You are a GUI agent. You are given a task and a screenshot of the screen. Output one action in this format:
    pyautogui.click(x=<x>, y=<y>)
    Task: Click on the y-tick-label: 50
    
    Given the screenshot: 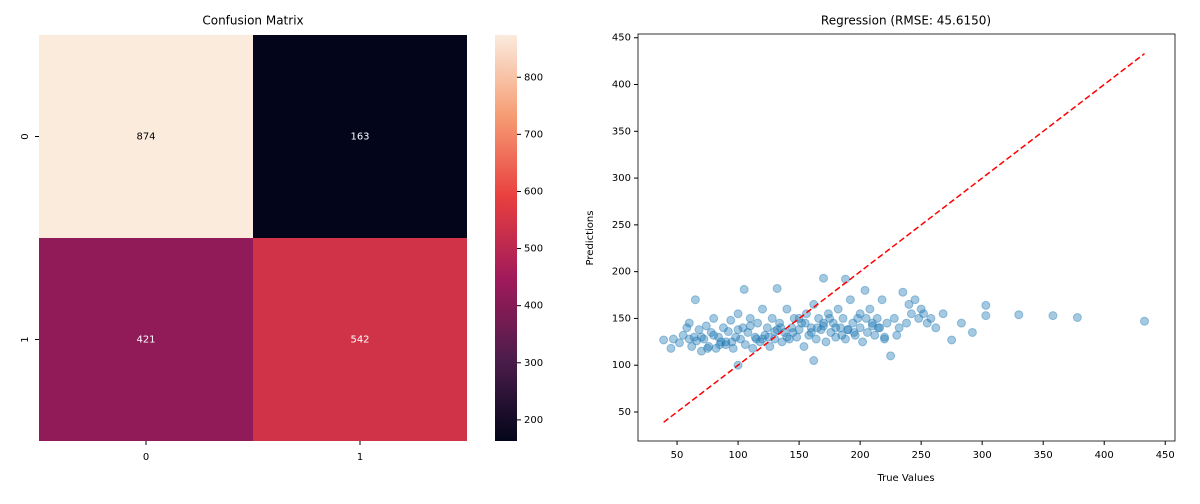 What is the action you would take?
    pyautogui.click(x=624, y=412)
    